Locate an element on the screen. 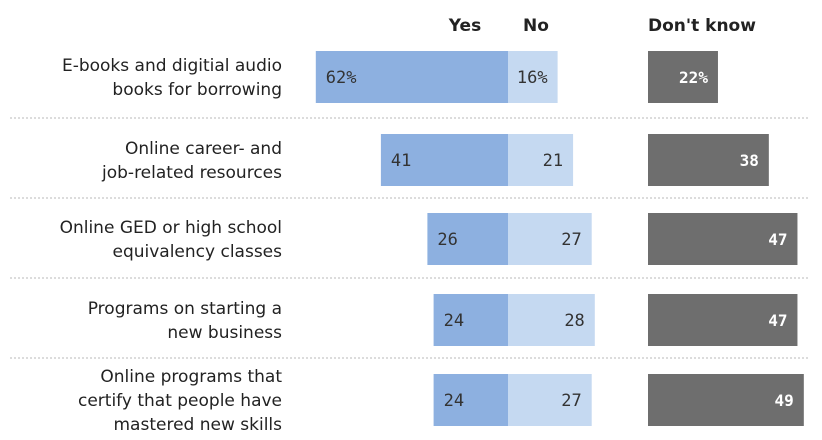 Image resolution: width=822 pixels, height=440 pixels. header-no: No is located at coordinates (536, 26).